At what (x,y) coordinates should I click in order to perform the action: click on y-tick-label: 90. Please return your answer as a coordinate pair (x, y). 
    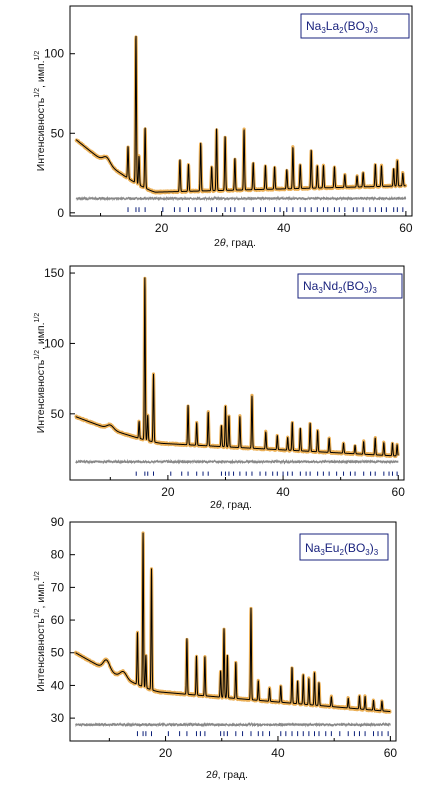
    Looking at the image, I should click on (58, 522).